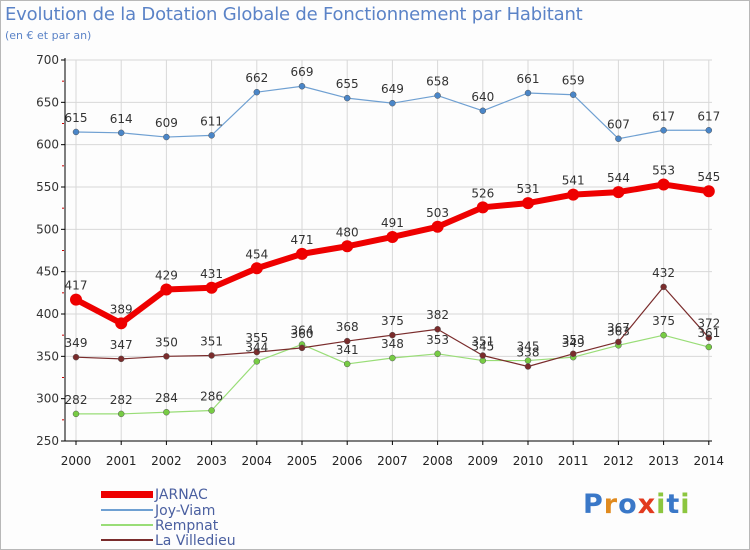 The height and width of the screenshot is (550, 750). I want to click on data-label-la-villedieu: 349, so click(76, 343).